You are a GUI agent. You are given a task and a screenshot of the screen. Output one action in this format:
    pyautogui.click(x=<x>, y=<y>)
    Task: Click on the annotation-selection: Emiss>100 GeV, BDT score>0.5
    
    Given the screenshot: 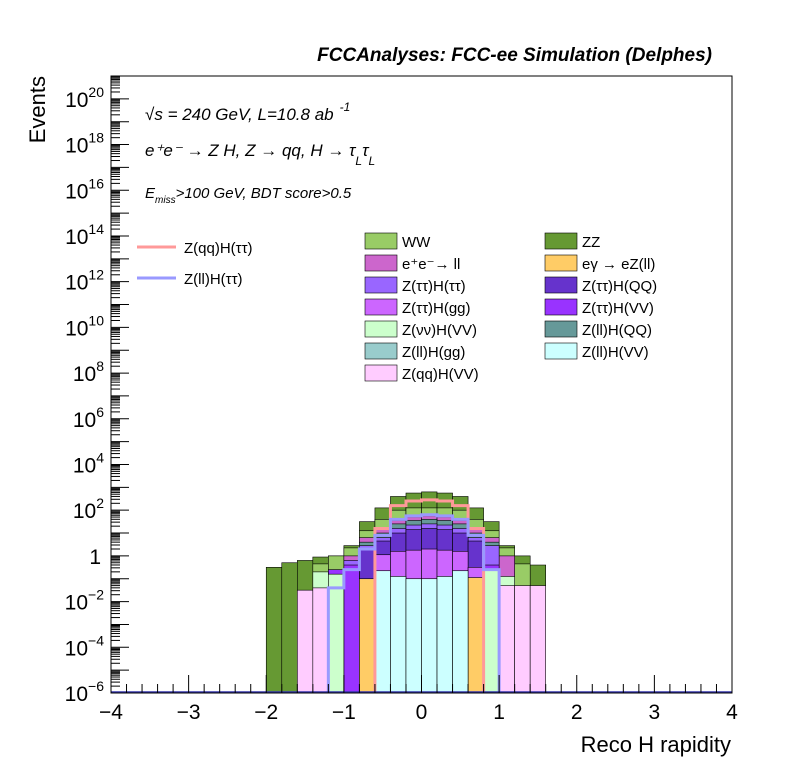 What is the action you would take?
    pyautogui.click(x=248, y=195)
    